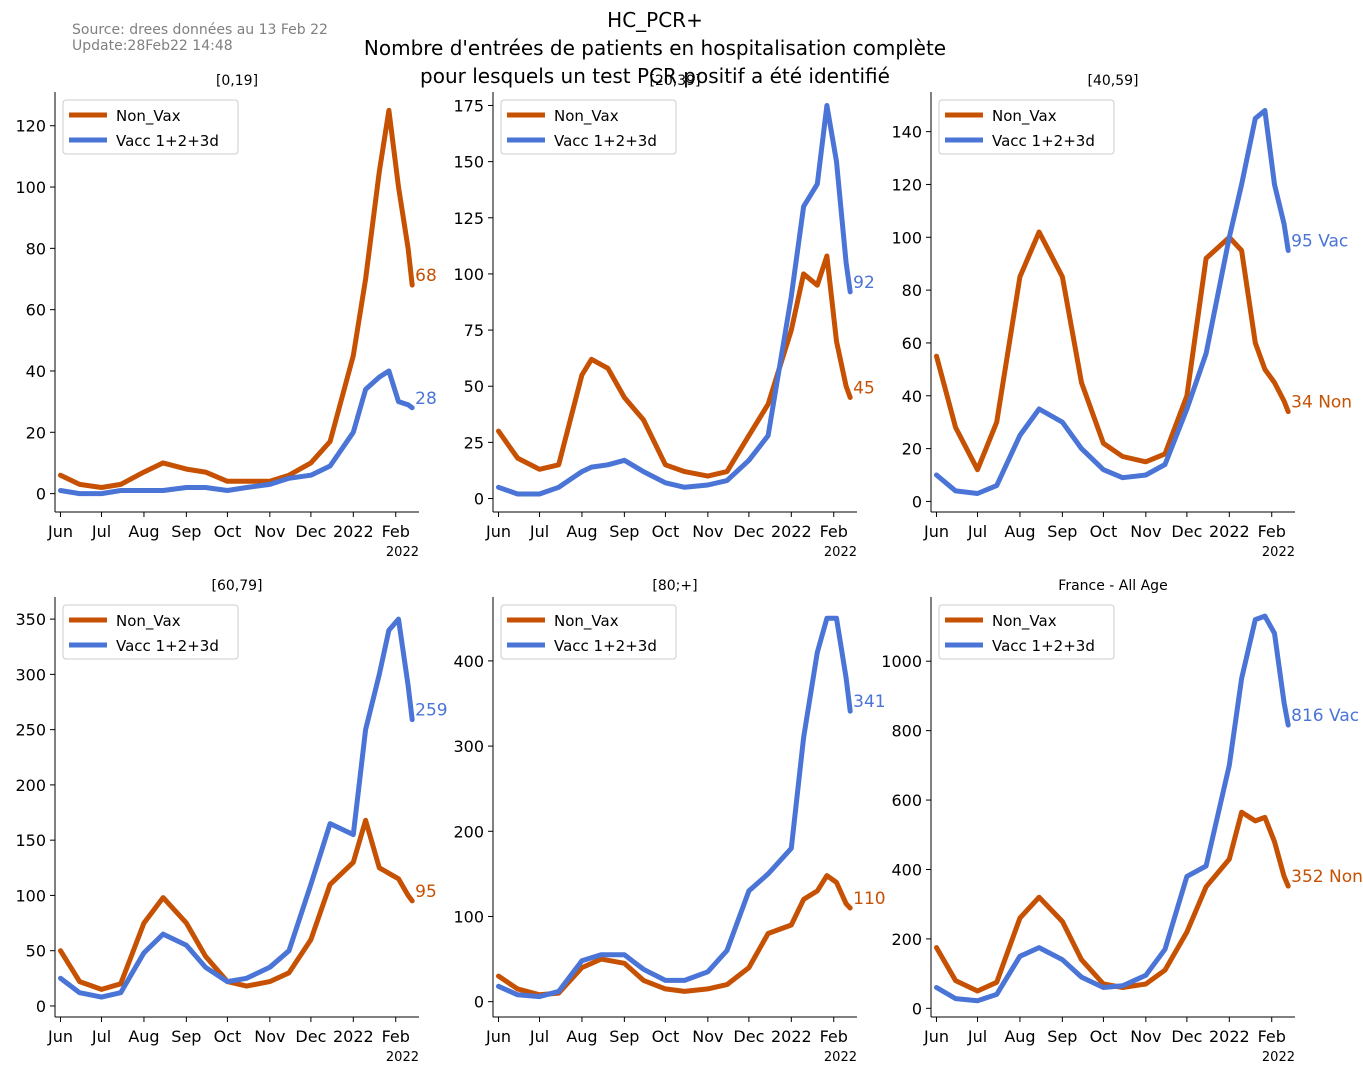 The width and height of the screenshot is (1363, 1077). What do you see at coordinates (1321, 403) in the screenshot?
I see `end-value-label: 34 Non` at bounding box center [1321, 403].